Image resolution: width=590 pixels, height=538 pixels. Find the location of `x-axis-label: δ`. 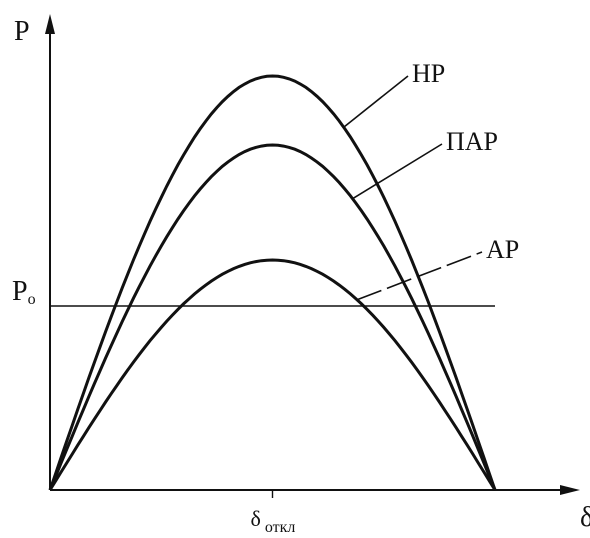

x-axis-label: δ is located at coordinates (585, 517).